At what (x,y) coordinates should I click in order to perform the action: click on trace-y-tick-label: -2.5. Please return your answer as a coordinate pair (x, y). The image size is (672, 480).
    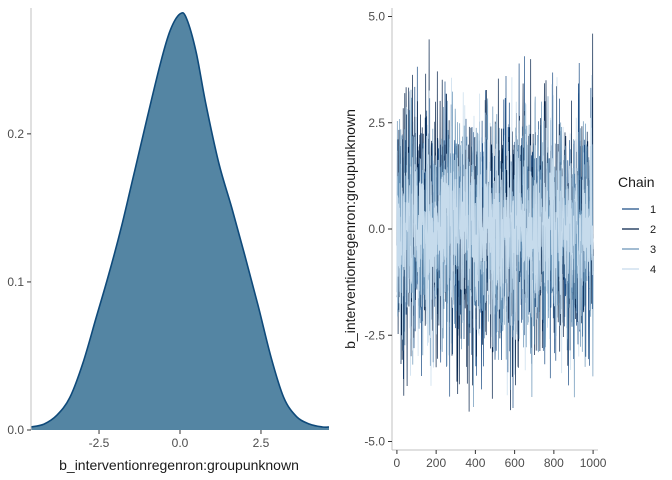
    Looking at the image, I should click on (374, 335).